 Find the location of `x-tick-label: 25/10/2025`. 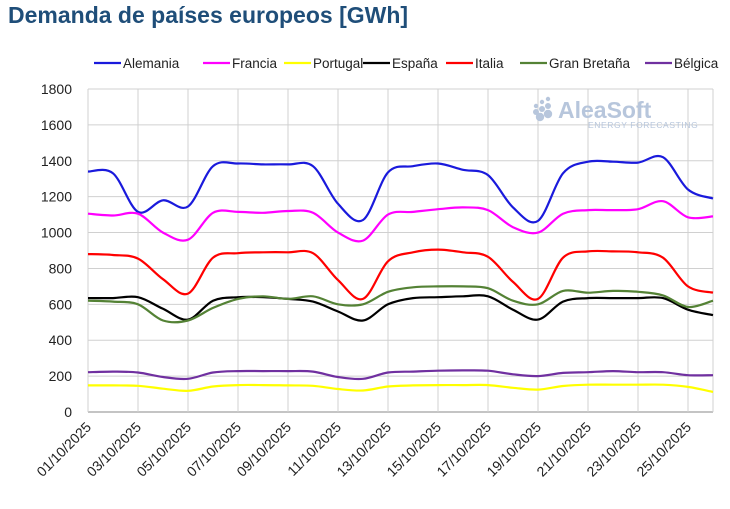

x-tick-label: 25/10/2025 is located at coordinates (663, 449).